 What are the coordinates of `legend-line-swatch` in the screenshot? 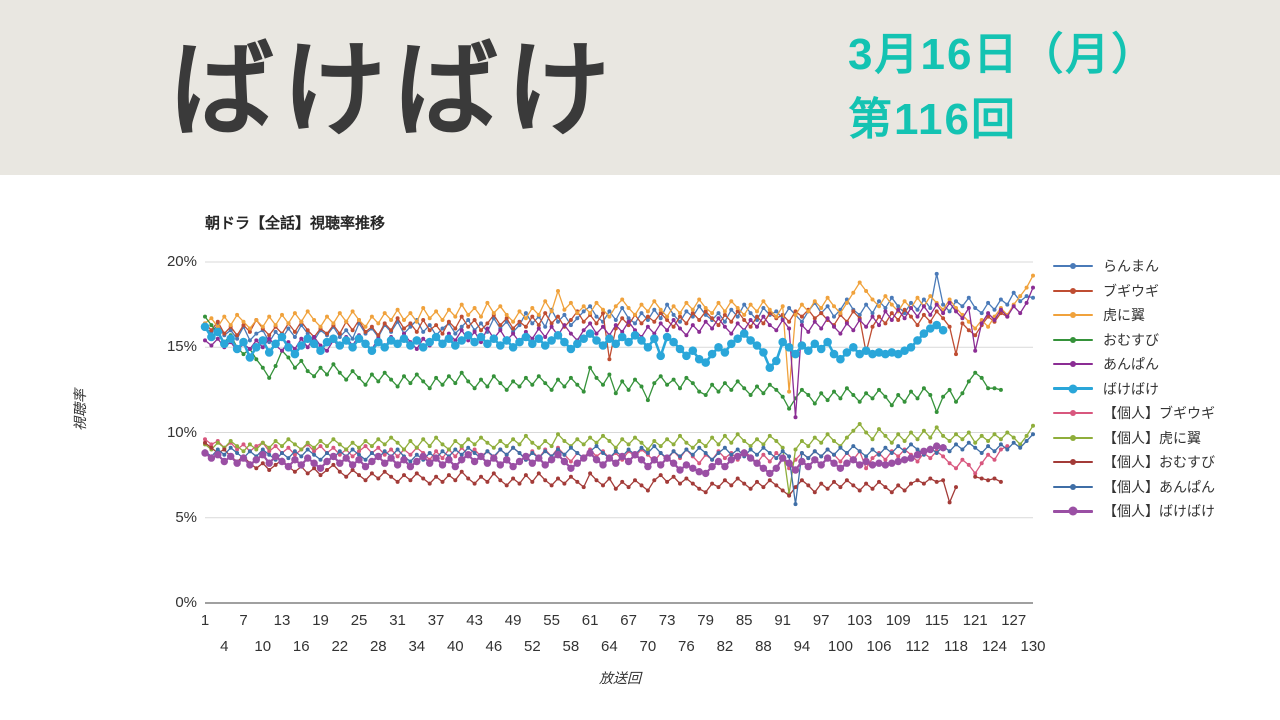 It's located at (1073, 389).